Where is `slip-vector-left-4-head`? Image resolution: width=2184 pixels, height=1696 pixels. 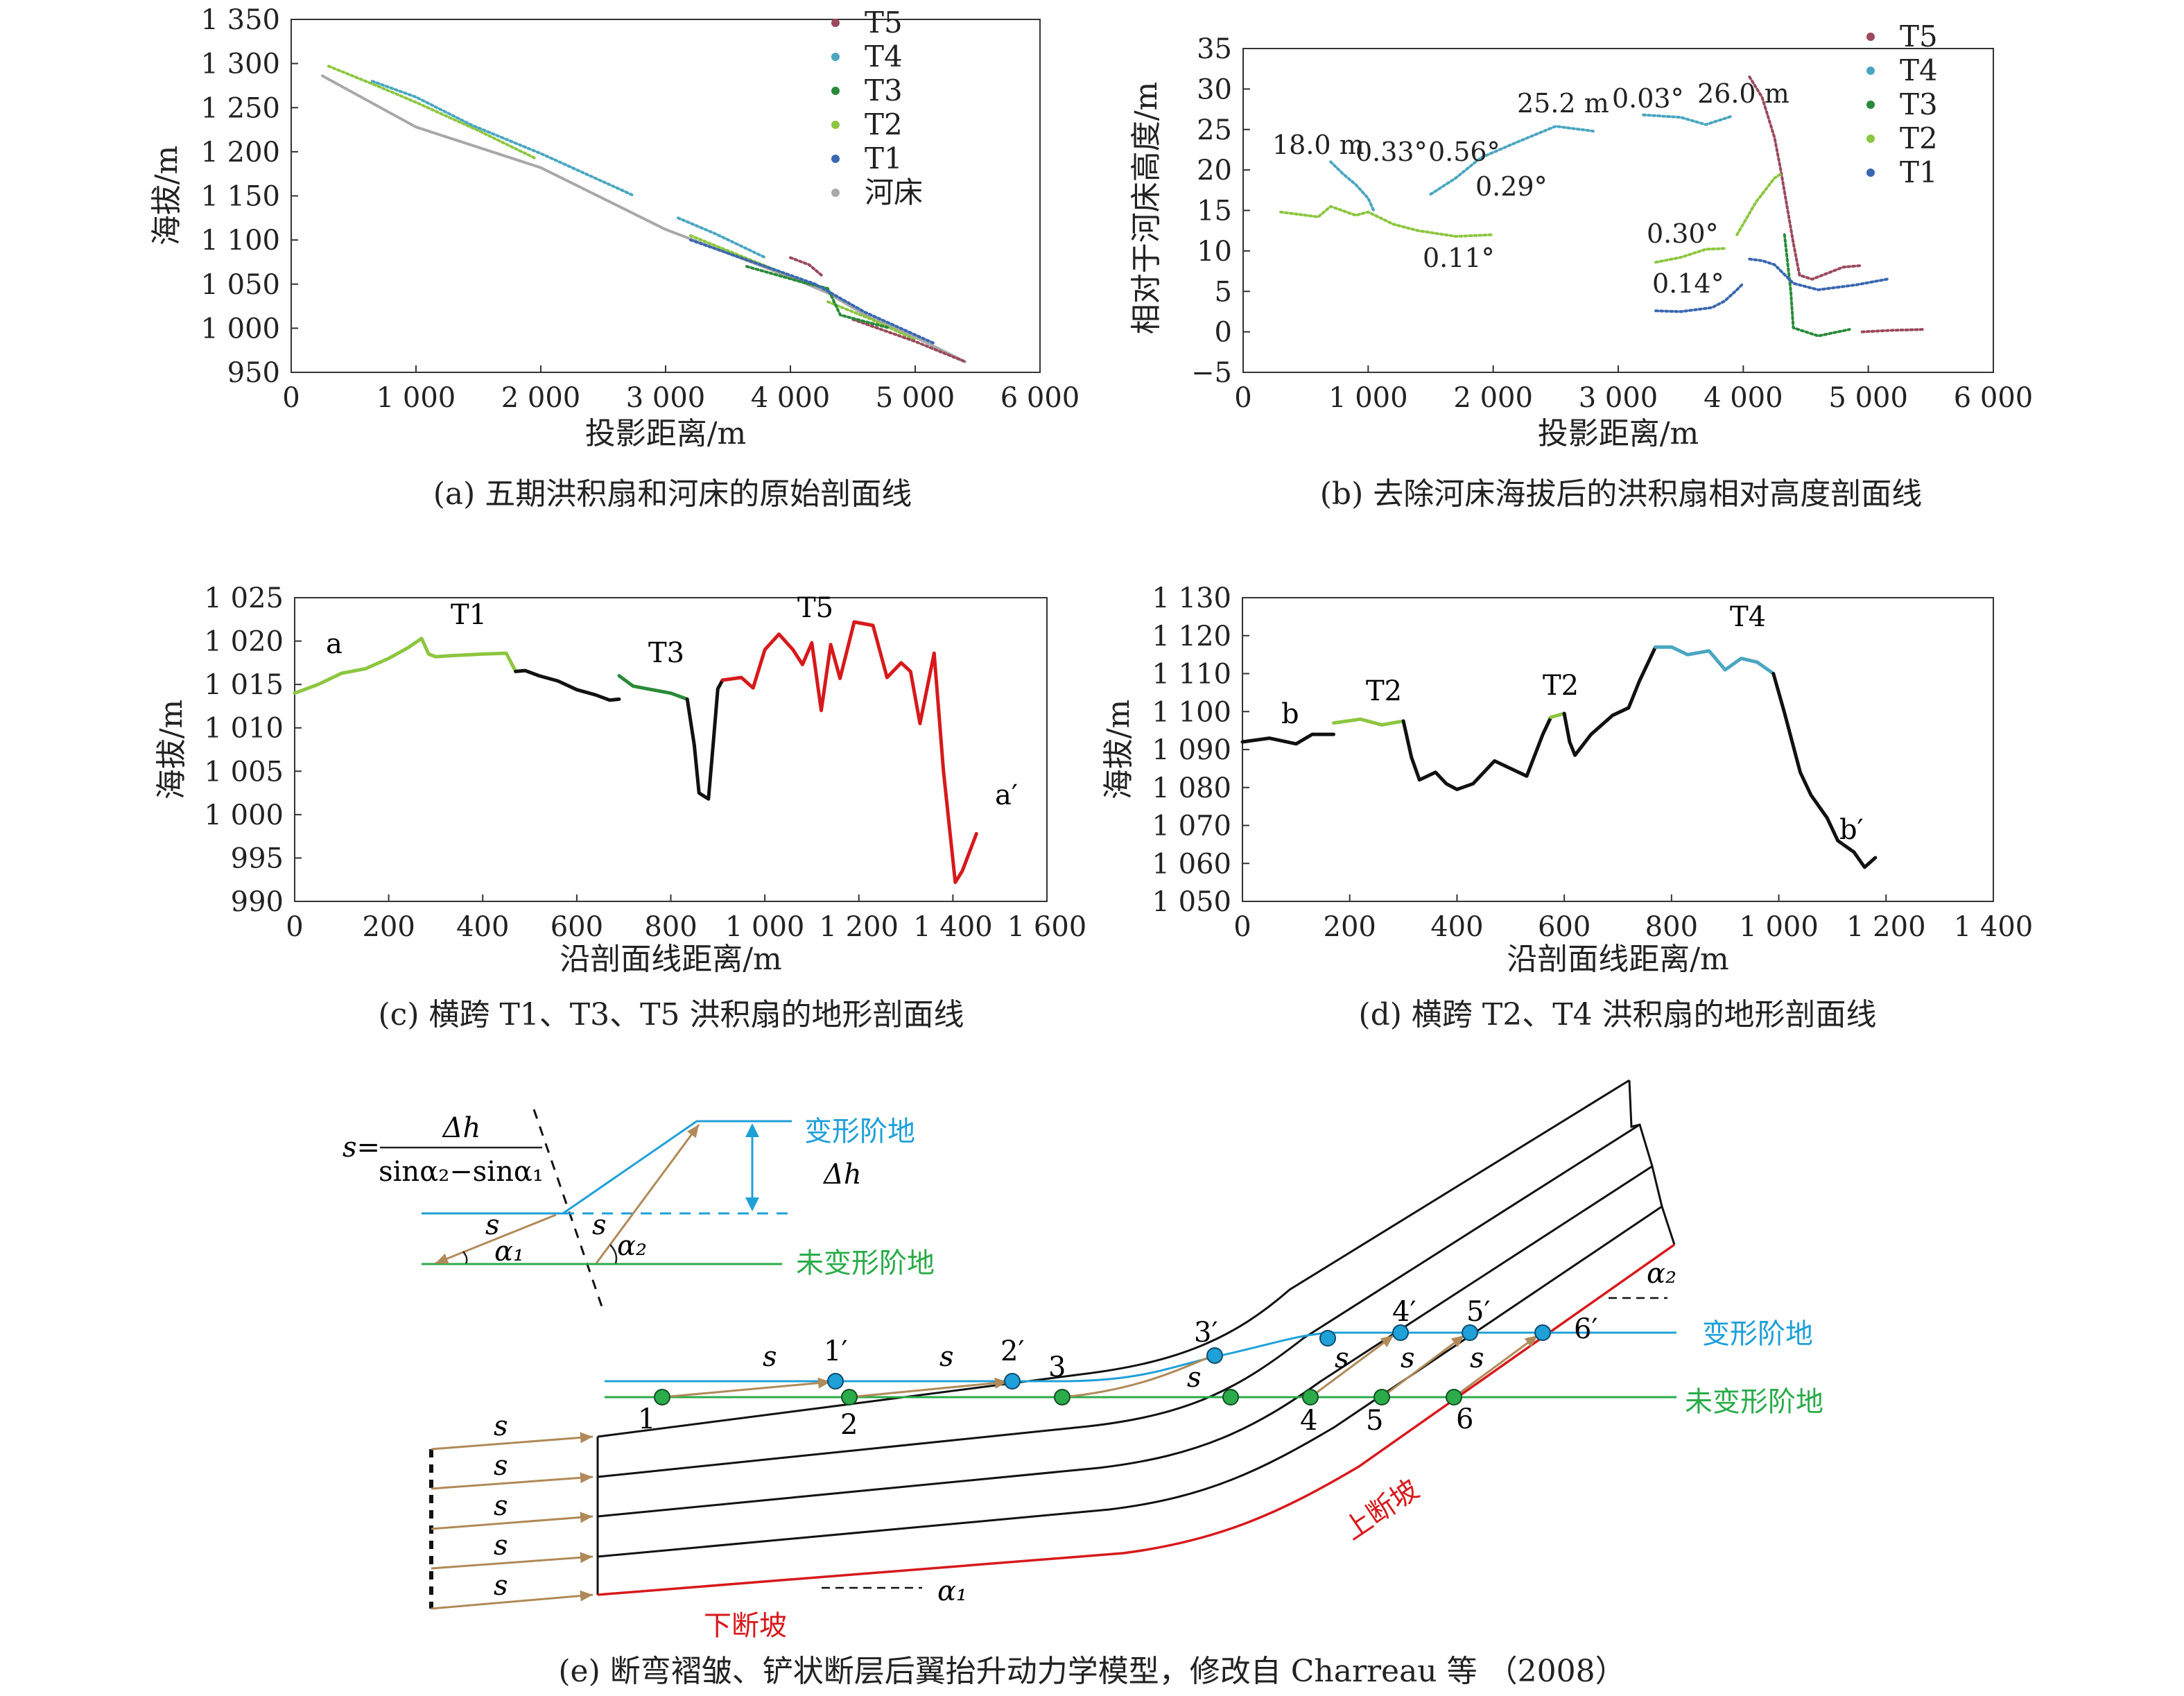
slip-vector-left-4-head is located at coordinates (586, 1558).